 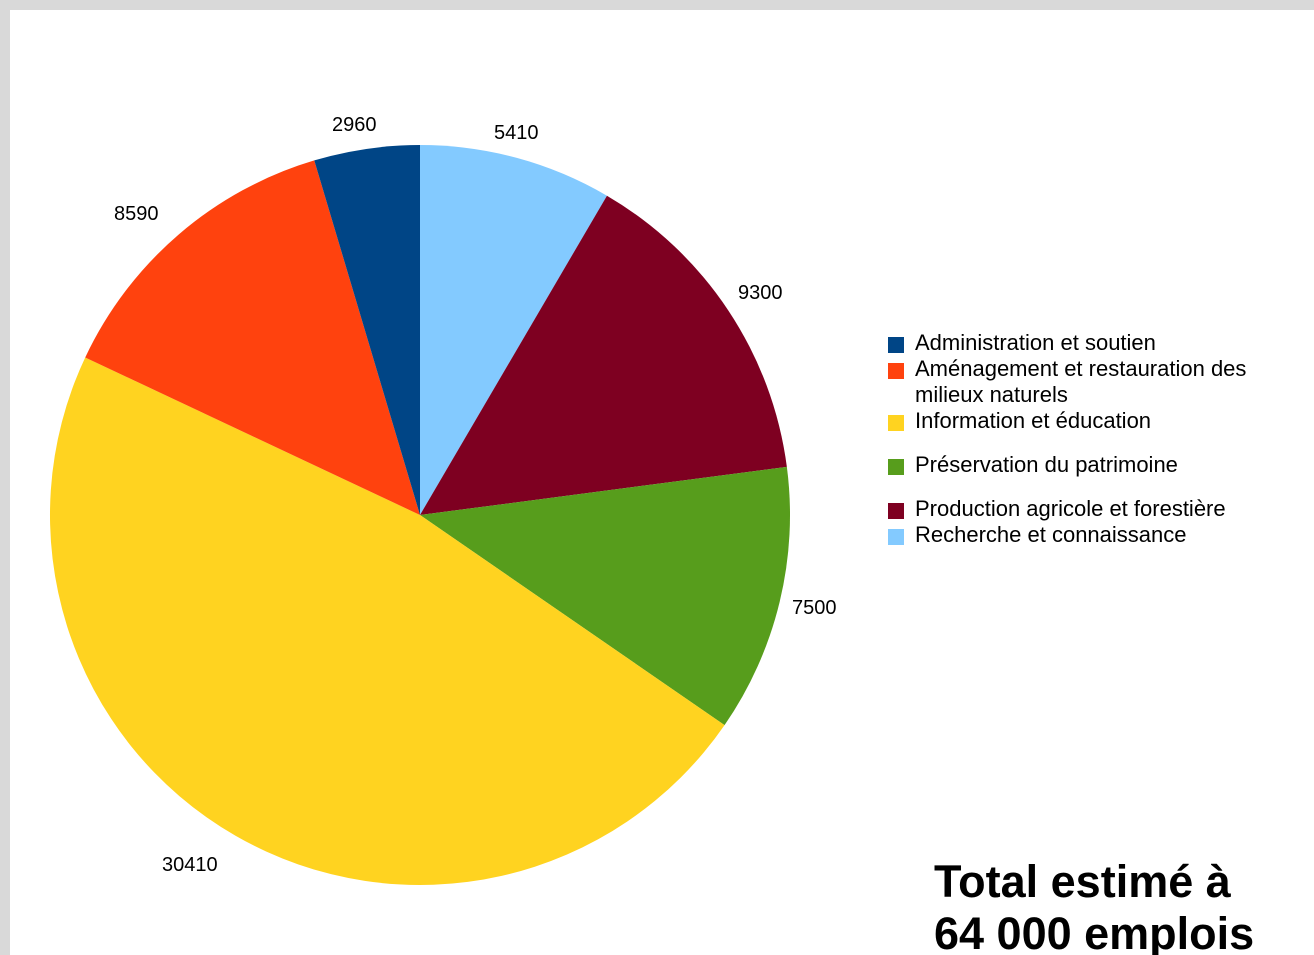 What do you see at coordinates (513, 330) in the screenshot?
I see `pie-slice-recherche-et-connaissance` at bounding box center [513, 330].